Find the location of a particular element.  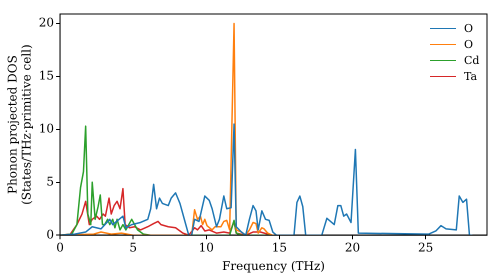

y-tick-label: 20 is located at coordinates (46, 23).